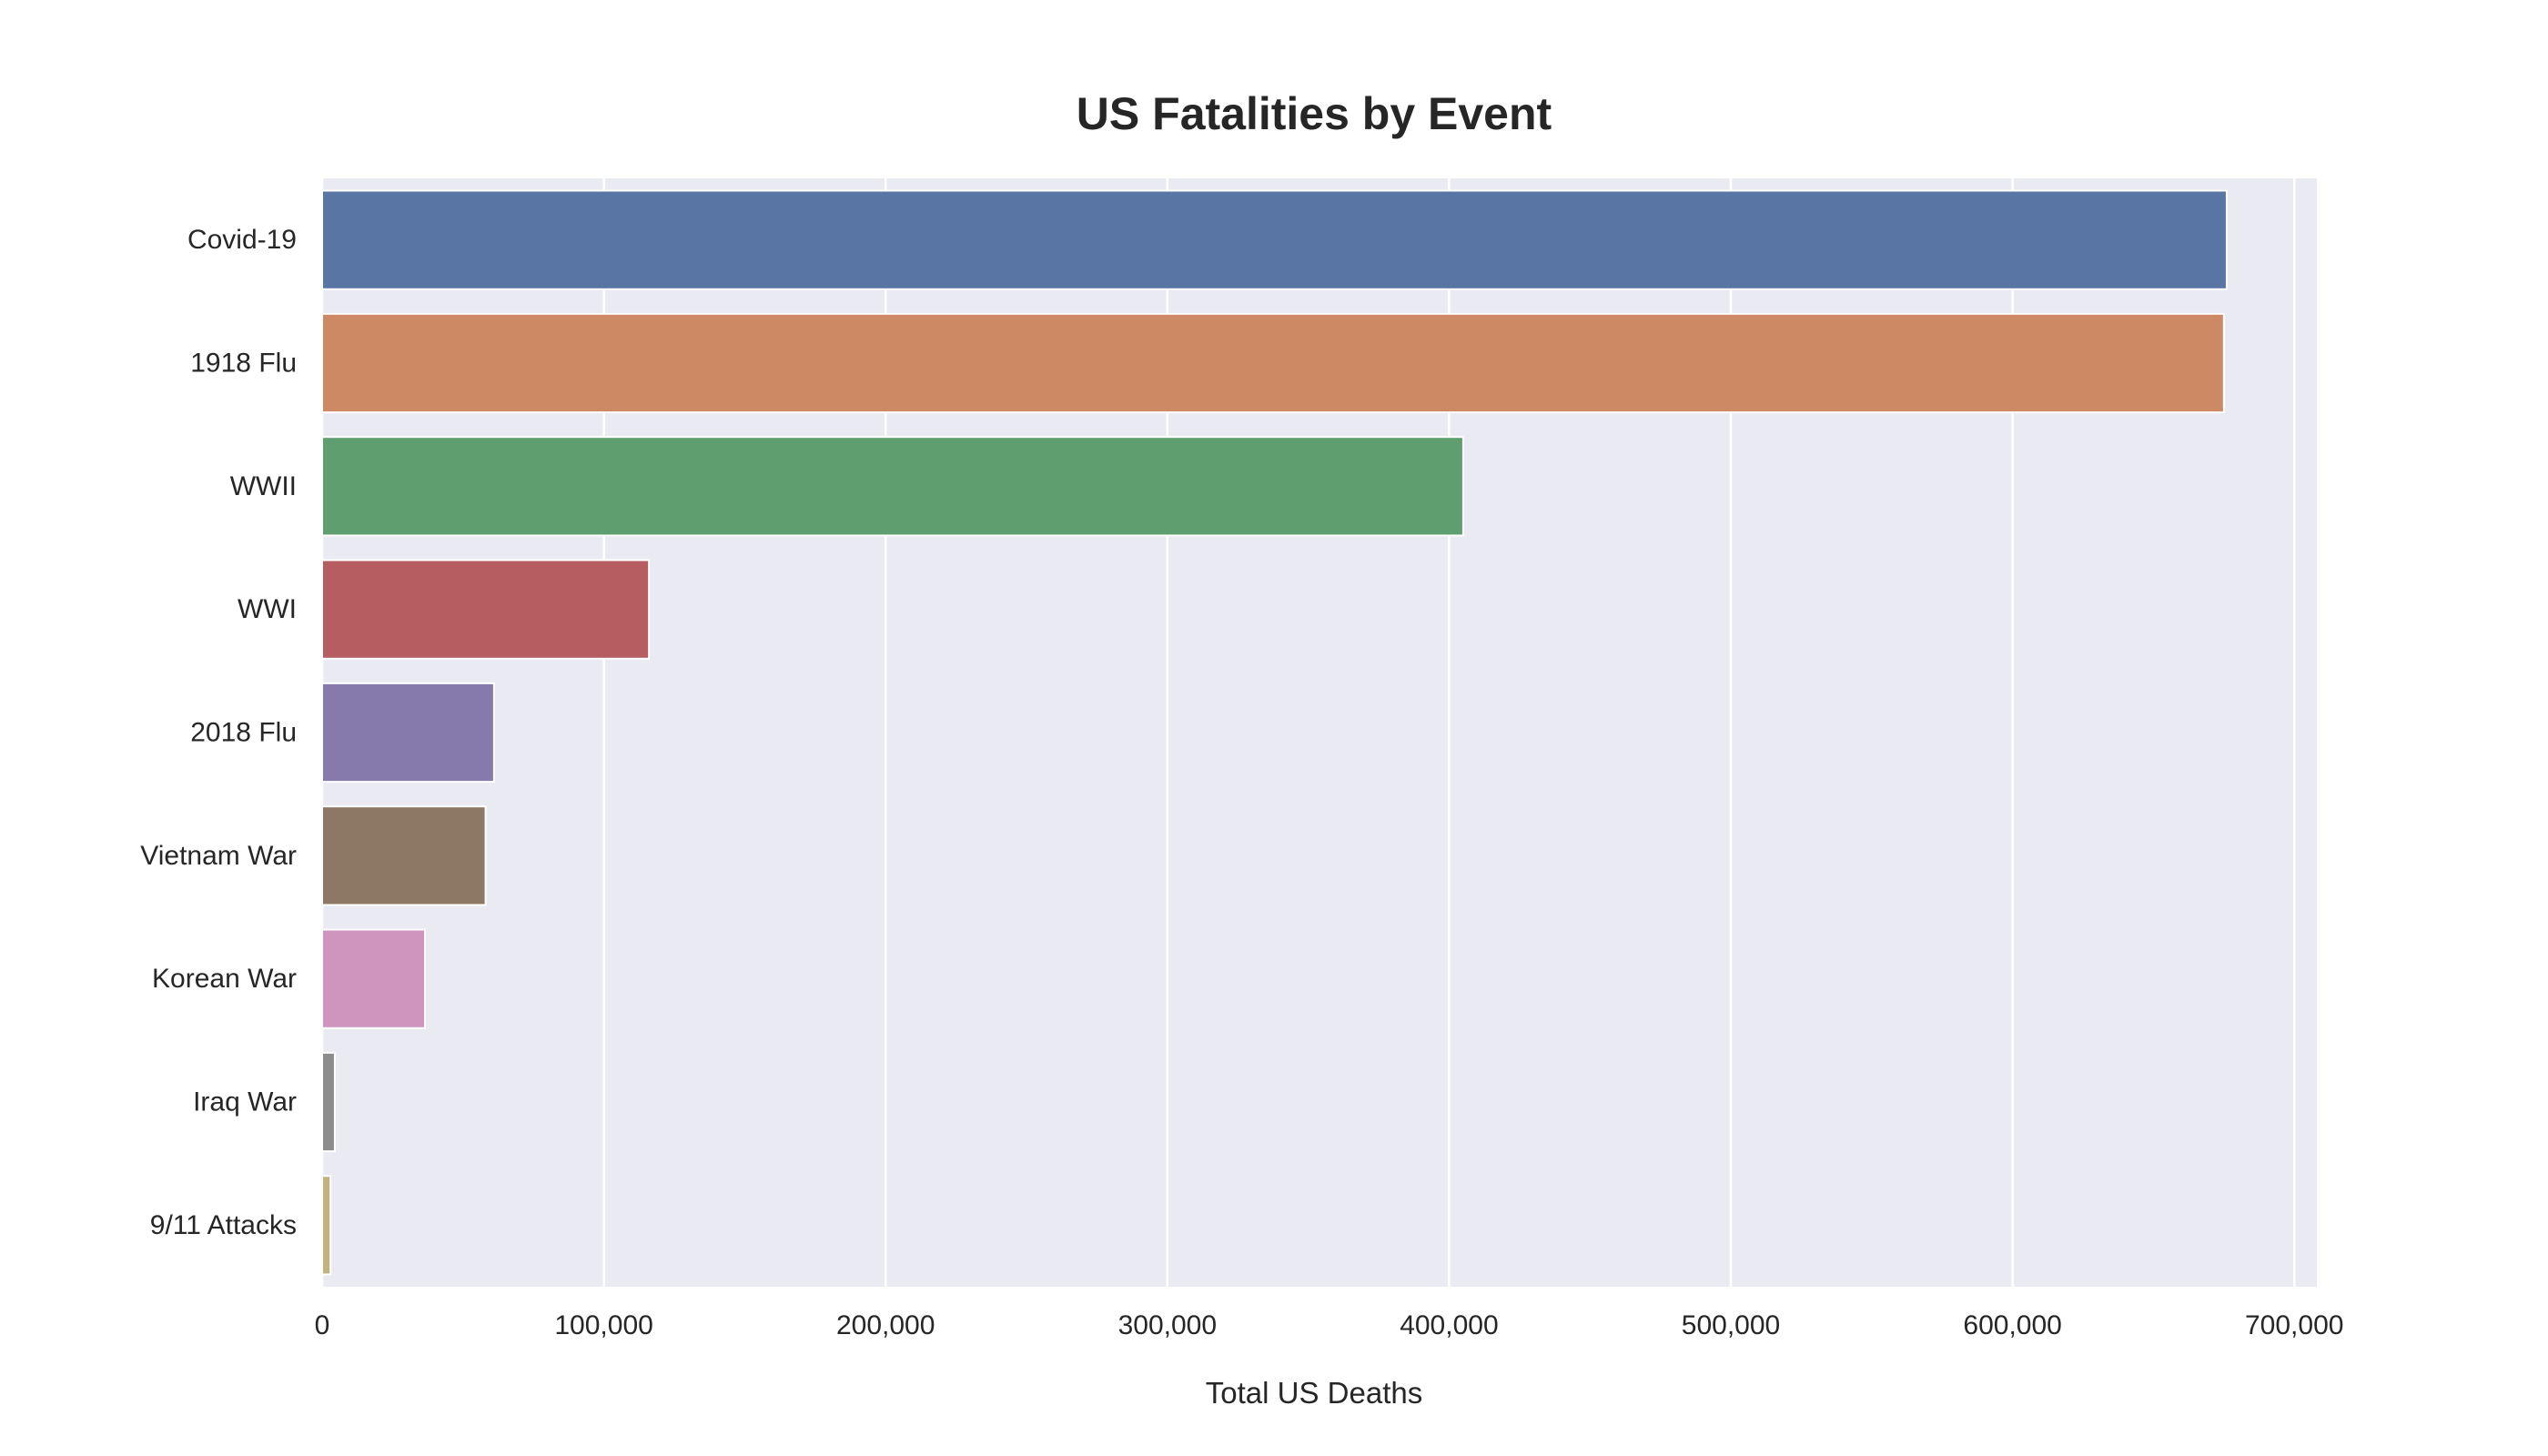 This screenshot has width=2548, height=1456. What do you see at coordinates (224, 1225) in the screenshot?
I see `y-tick-label-9-11-attacks: 9/11 Attacks` at bounding box center [224, 1225].